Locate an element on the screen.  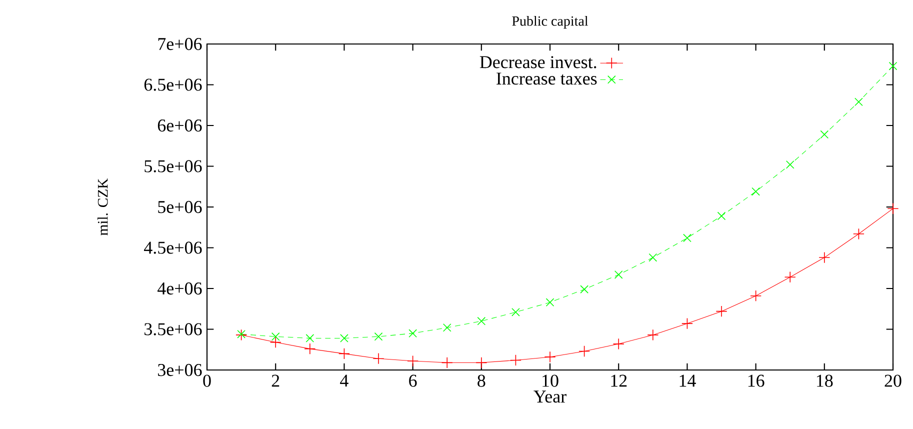
x-tick-label: 12 is located at coordinates (619, 380).